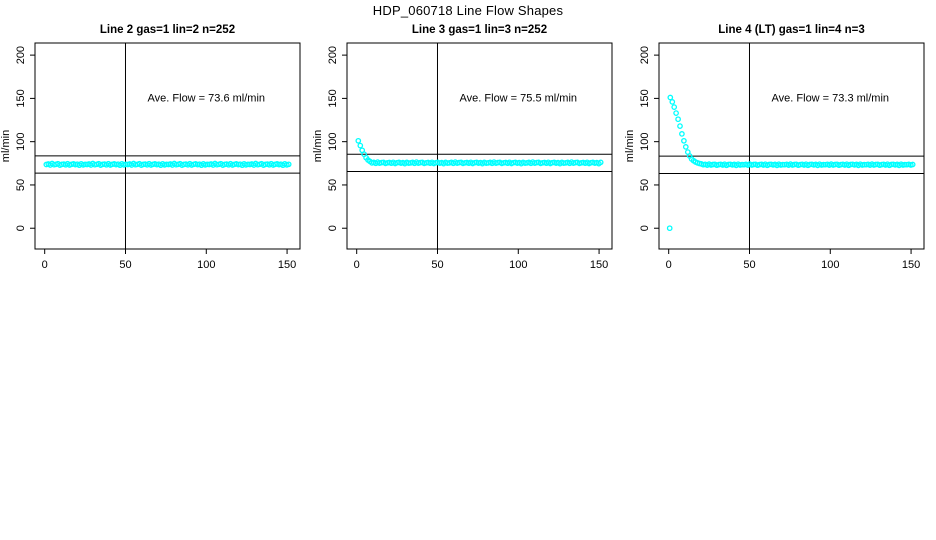 This screenshot has width=936, height=540. I want to click on panel-line4-title: Line 4 (LT) gas=1 lin=4 n=3, so click(791, 30).